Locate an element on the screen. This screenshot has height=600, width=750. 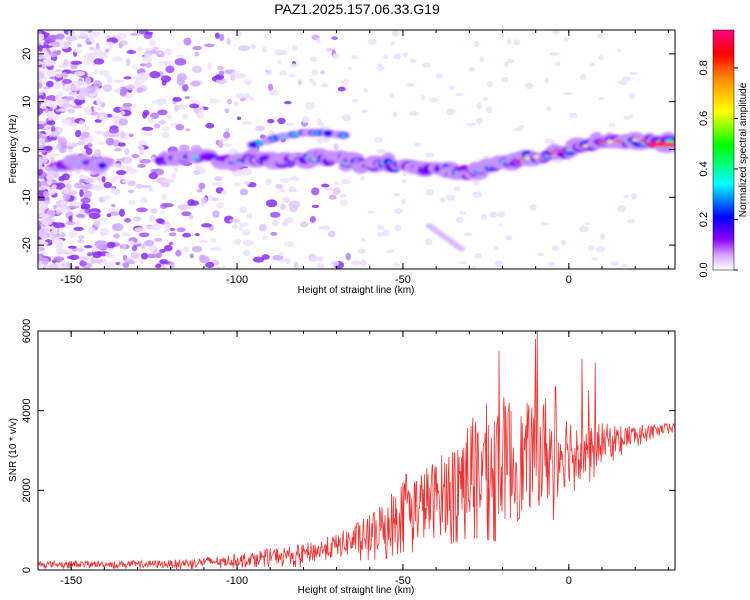
x-tick-label: 0 is located at coordinates (569, 581).